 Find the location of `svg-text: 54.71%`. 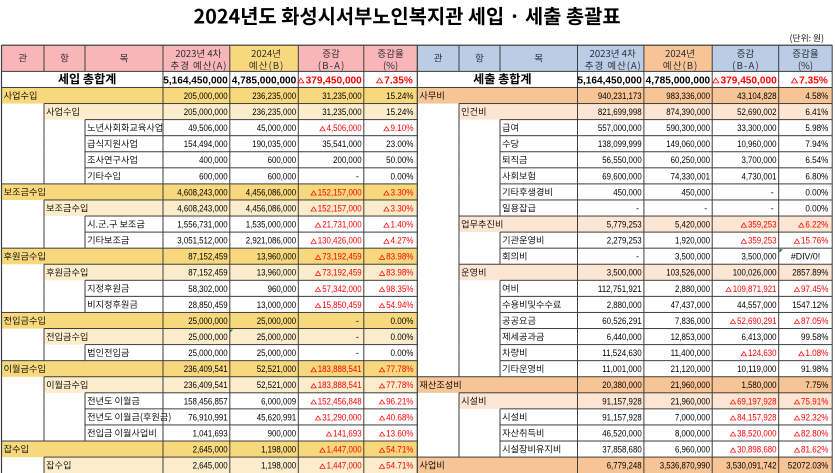

svg-text: 54.71% is located at coordinates (400, 450).